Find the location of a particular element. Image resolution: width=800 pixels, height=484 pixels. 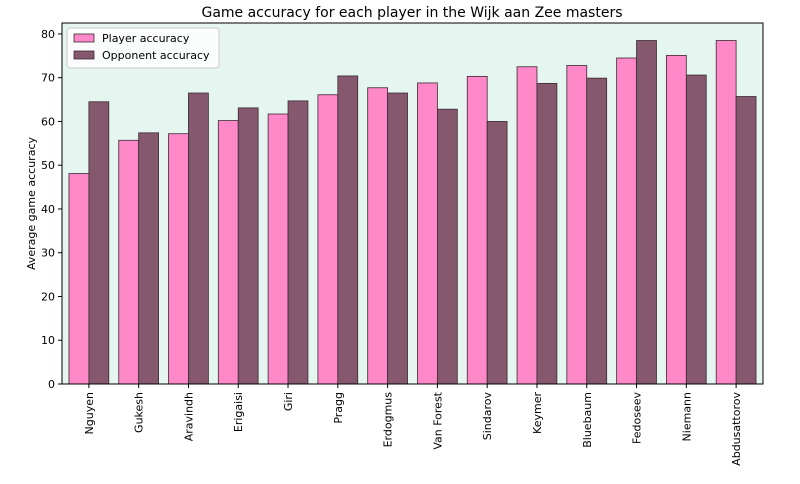

bar-player-fedoseev is located at coordinates (626, 221).